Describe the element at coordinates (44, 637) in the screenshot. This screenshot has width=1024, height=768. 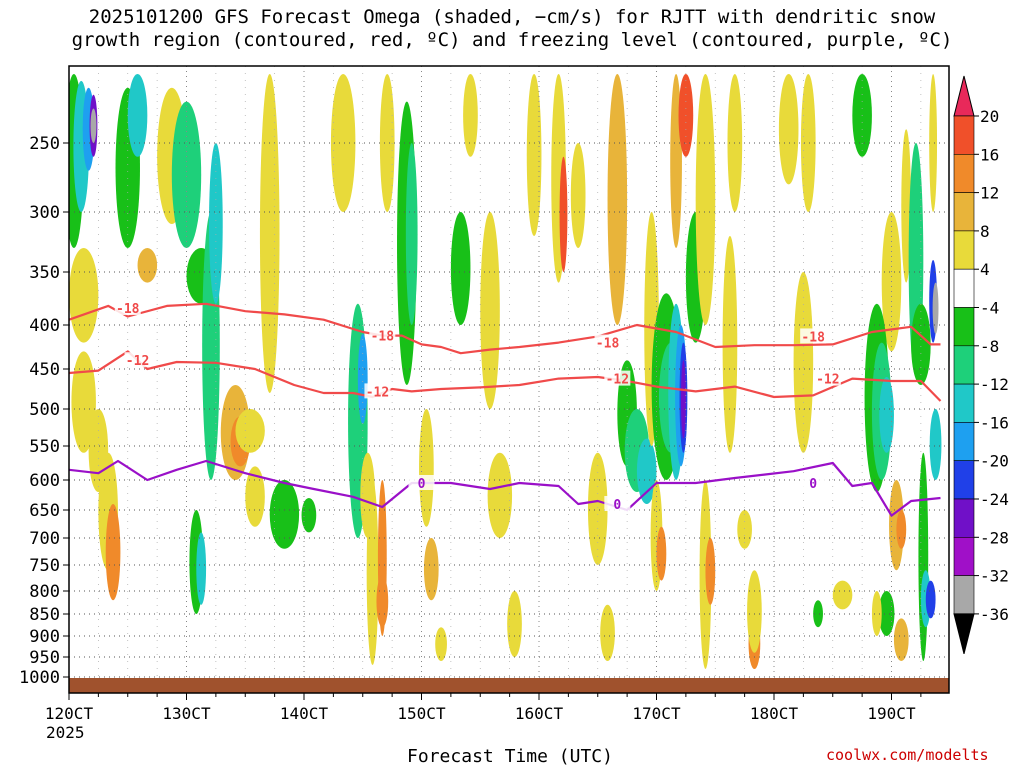
I see `y-tick-label: 900` at that location.